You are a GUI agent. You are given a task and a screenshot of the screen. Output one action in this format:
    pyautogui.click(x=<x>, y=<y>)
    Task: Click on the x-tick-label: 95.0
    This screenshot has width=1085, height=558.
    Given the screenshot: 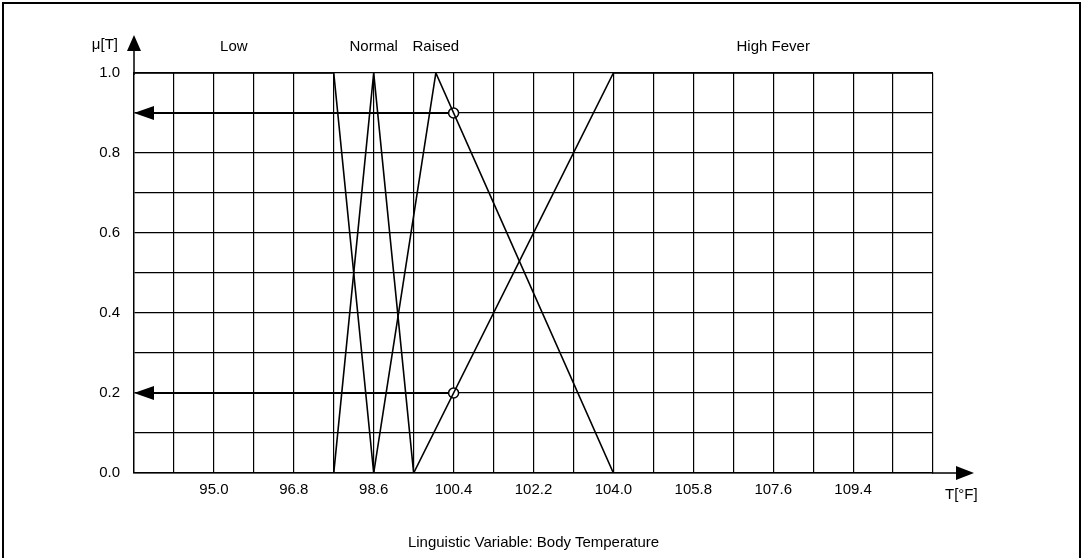 What is the action you would take?
    pyautogui.click(x=214, y=489)
    